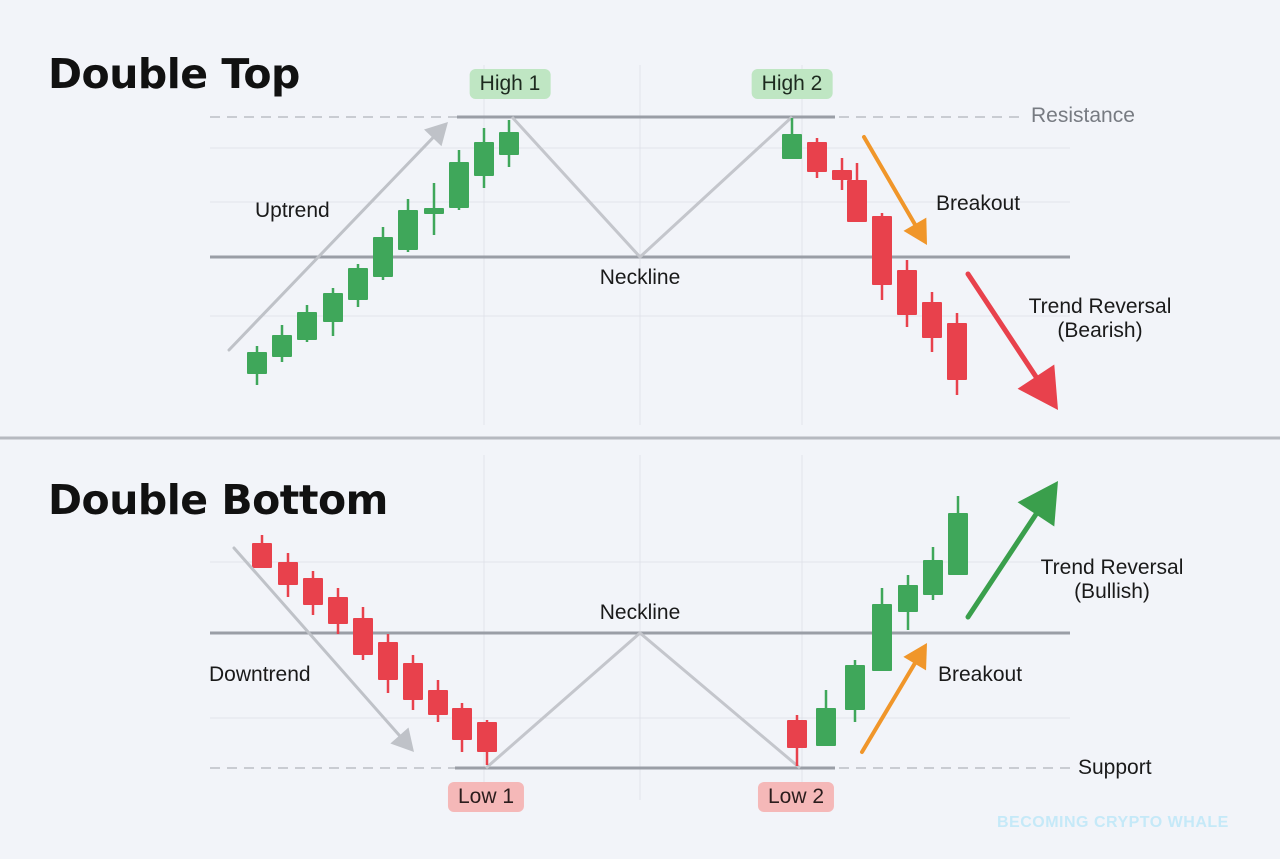 Image resolution: width=1280 pixels, height=859 pixels. I want to click on downtrend-arrow, so click(323, 649).